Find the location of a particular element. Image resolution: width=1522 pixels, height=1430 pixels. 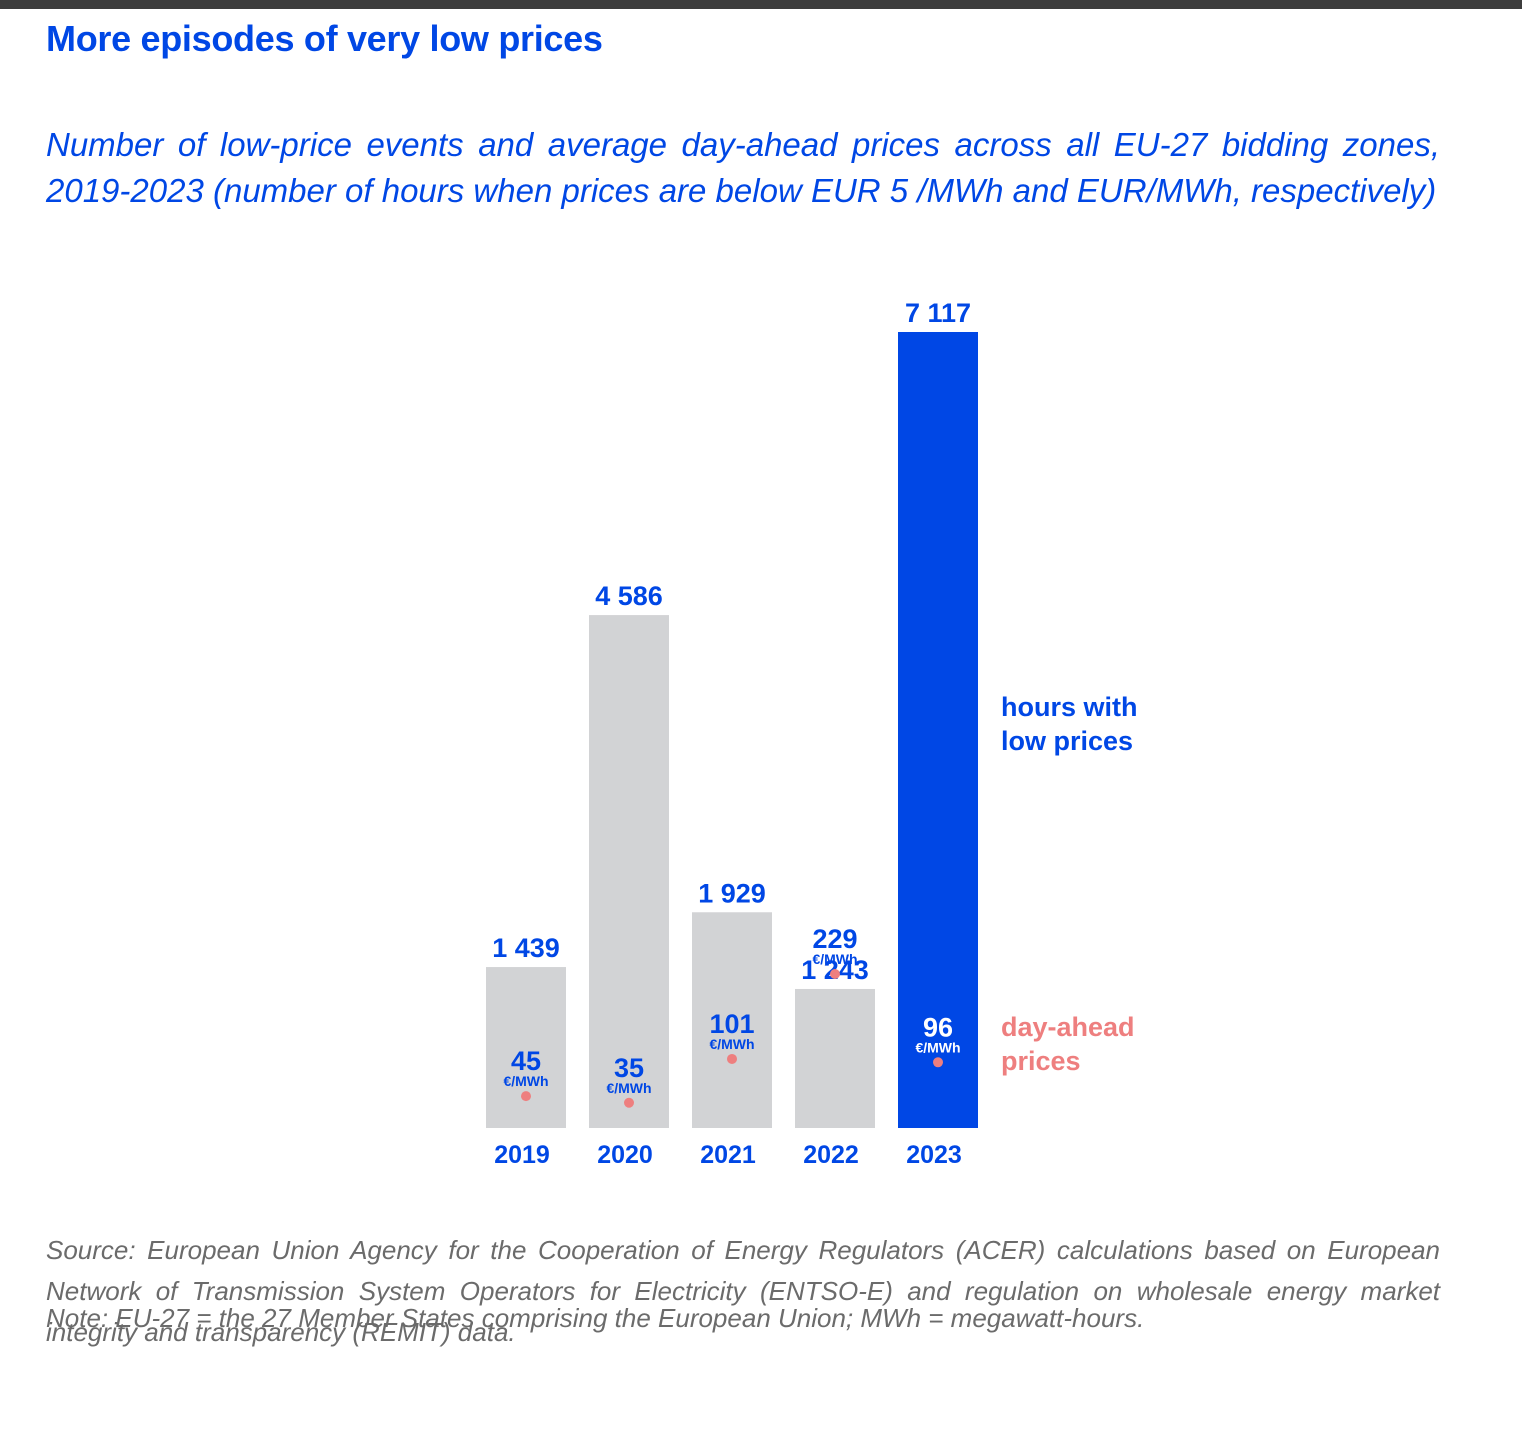

price-label-2019: 45 is located at coordinates (526, 1061).